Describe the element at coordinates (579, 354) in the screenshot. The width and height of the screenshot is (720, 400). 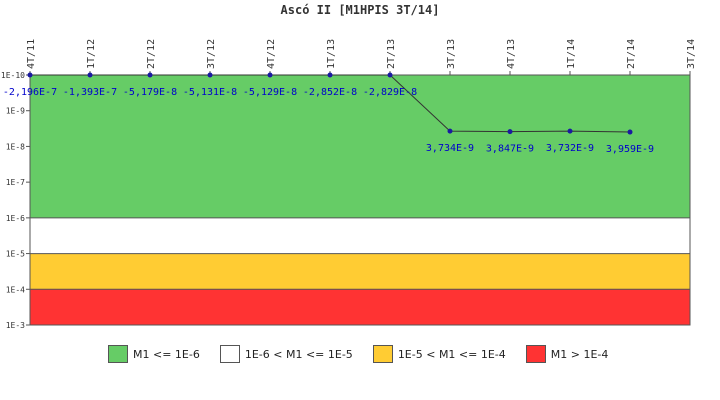
I see `legend-label: M1 > 1E-4` at that location.